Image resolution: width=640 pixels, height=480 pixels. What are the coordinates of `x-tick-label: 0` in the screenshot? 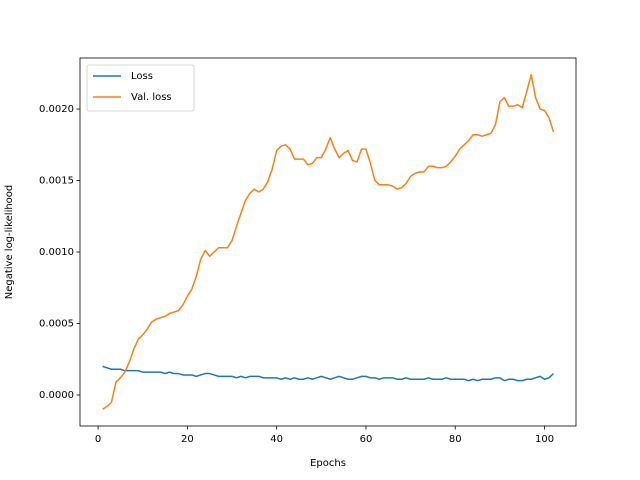 It's located at (98, 439).